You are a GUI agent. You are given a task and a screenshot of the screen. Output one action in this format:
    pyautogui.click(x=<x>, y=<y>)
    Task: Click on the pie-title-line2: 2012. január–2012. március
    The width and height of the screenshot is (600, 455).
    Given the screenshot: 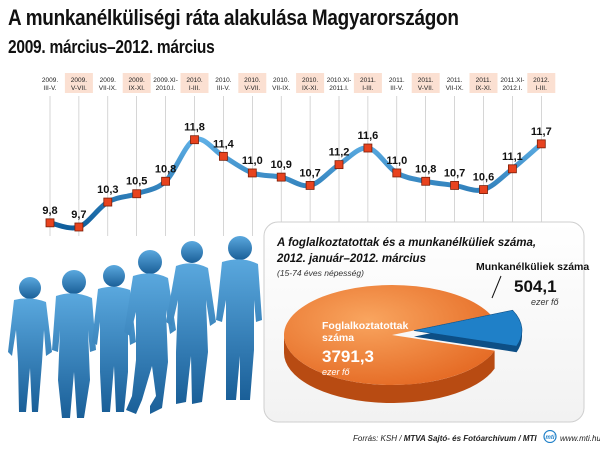 What is the action you would take?
    pyautogui.click(x=351, y=259)
    